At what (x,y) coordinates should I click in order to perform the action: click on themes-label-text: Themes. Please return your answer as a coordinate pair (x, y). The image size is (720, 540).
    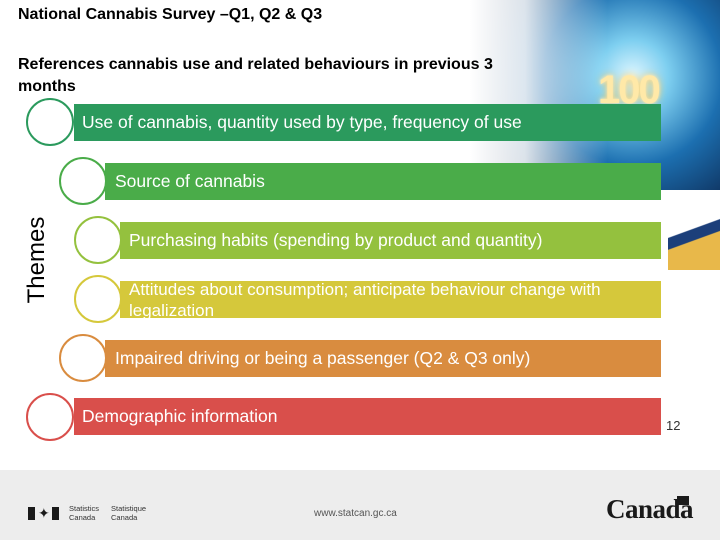
    Looking at the image, I should click on (36, 260).